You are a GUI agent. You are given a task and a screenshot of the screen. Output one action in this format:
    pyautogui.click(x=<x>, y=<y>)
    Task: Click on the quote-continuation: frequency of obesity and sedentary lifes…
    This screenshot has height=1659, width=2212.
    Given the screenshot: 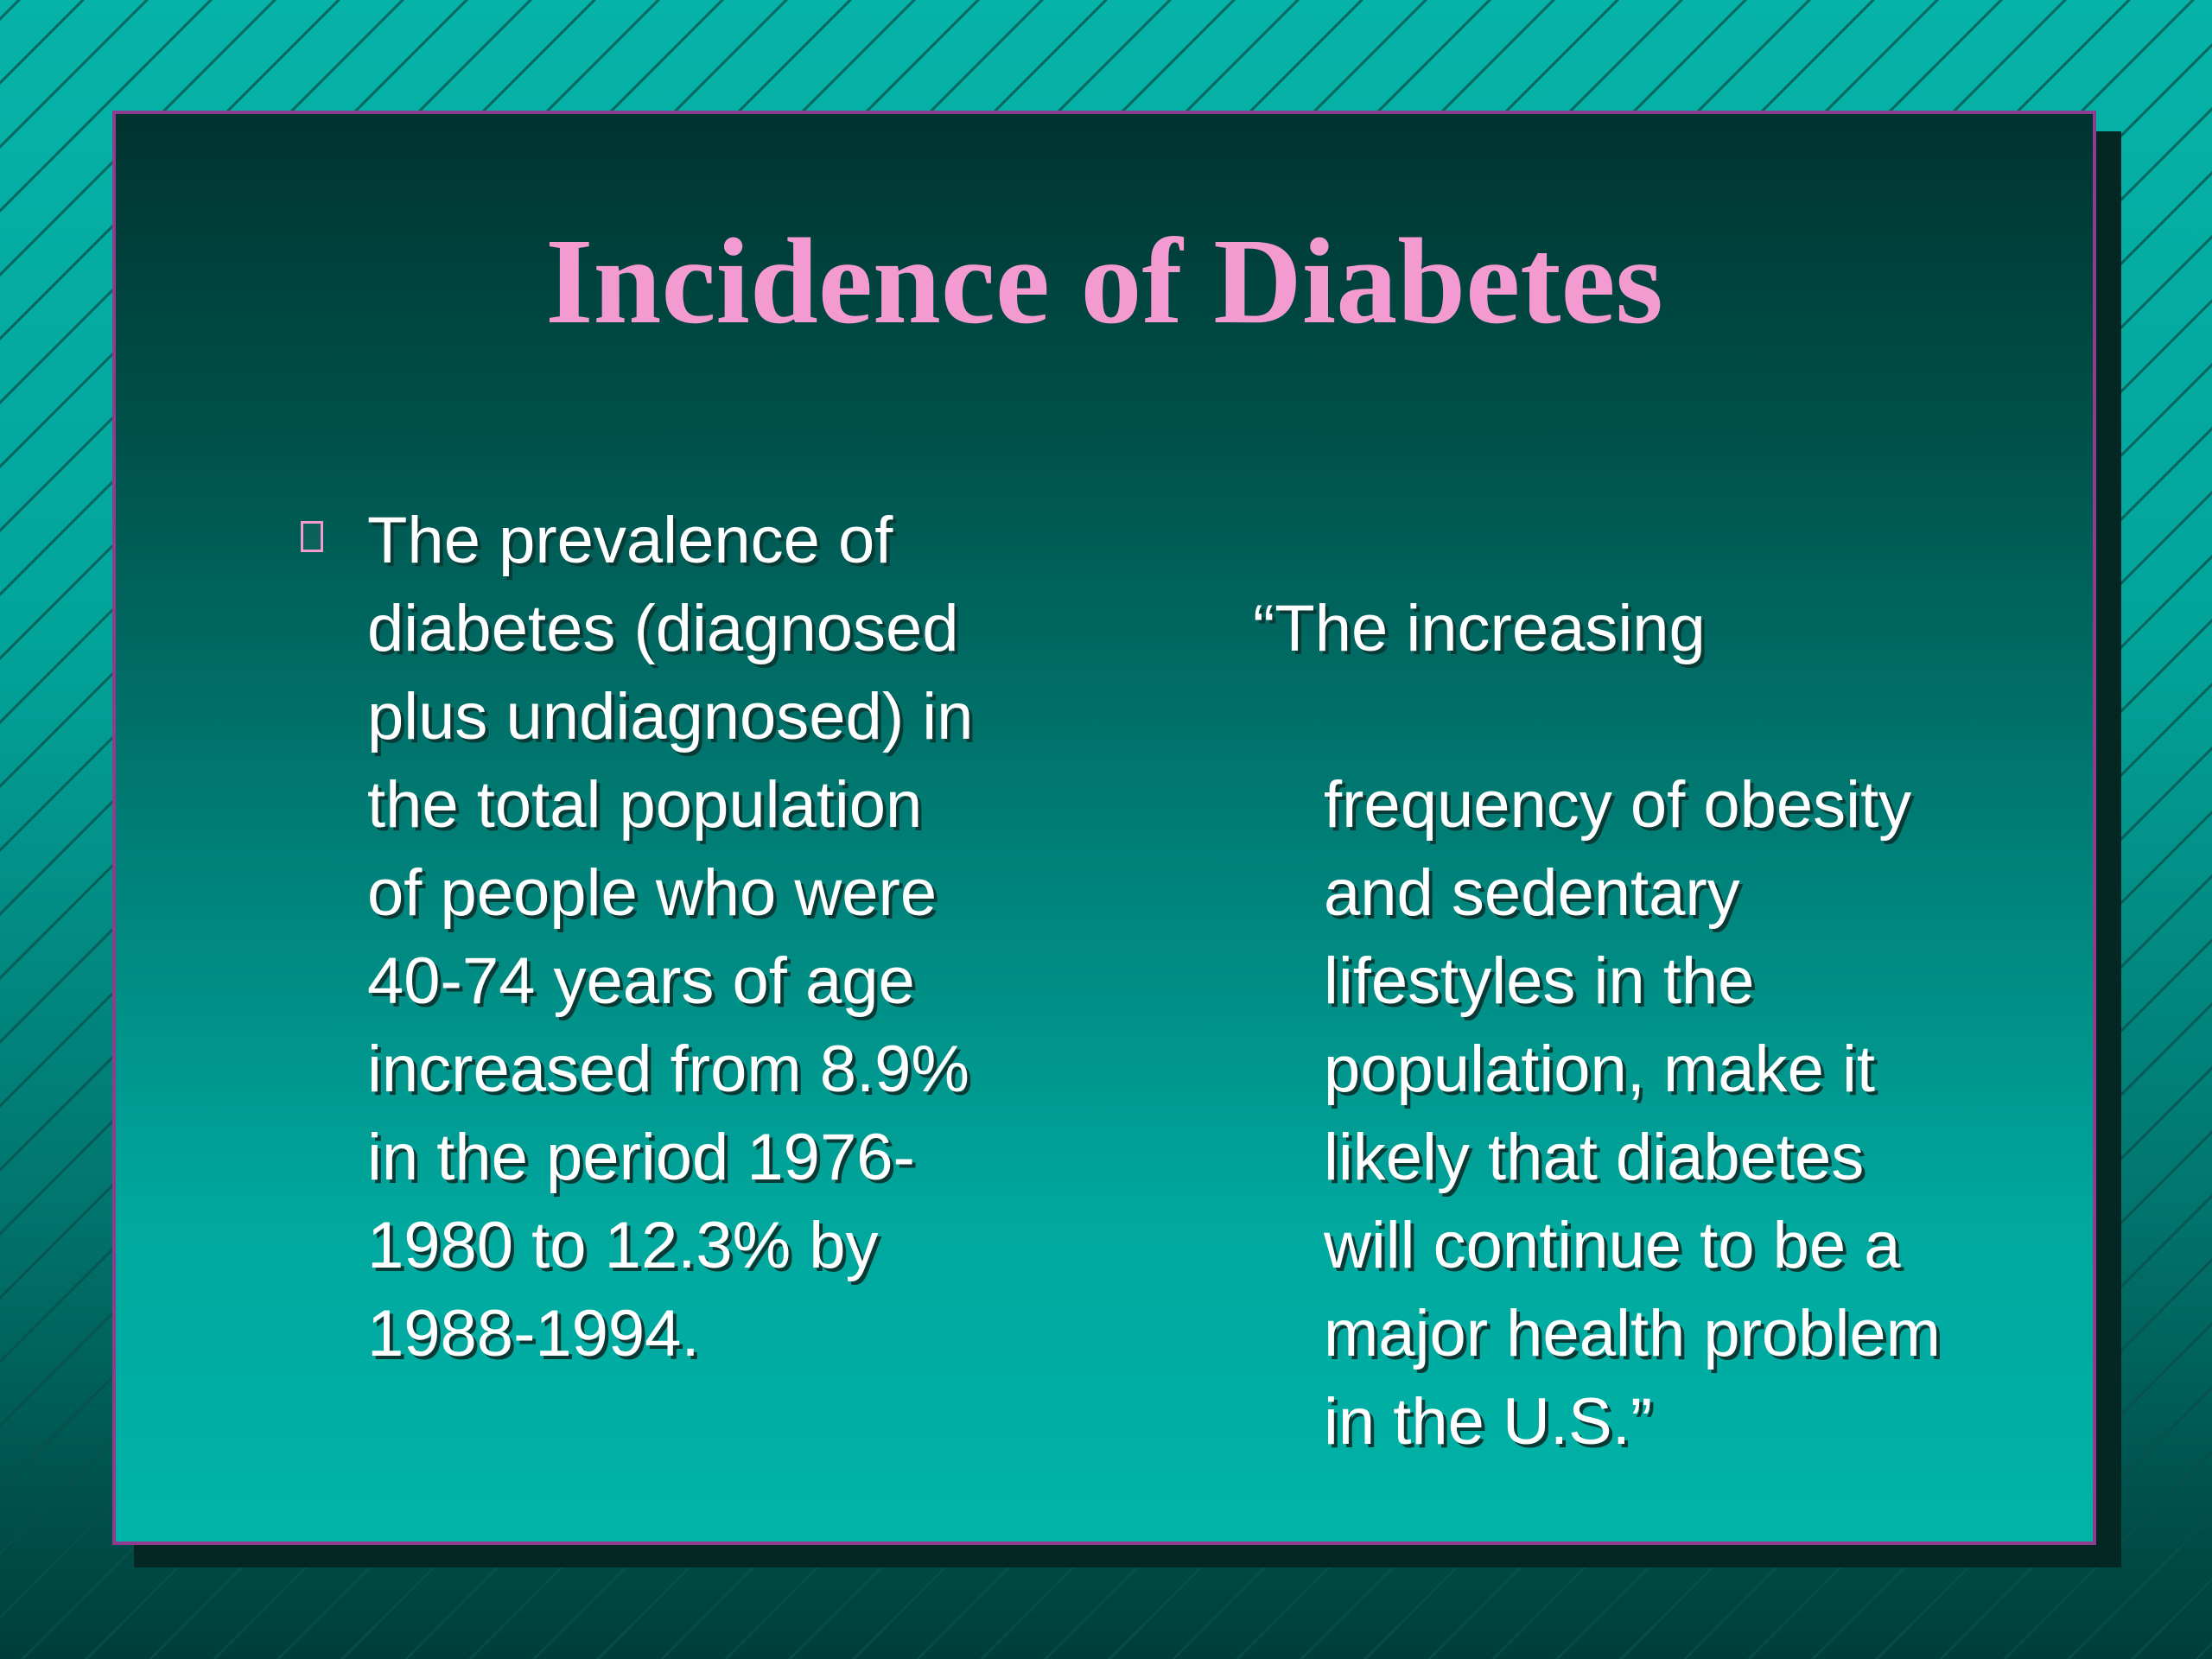 What is the action you would take?
    pyautogui.click(x=1632, y=1113)
    